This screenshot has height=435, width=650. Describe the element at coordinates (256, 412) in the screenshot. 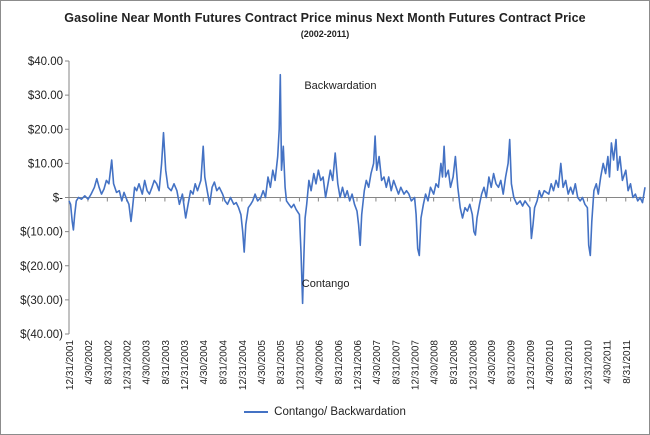

I see `legend-line-swatch` at that location.